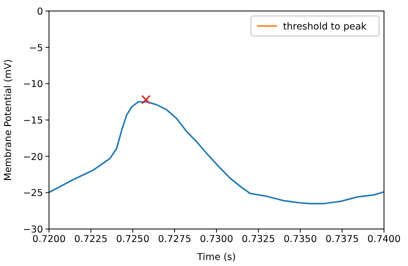  Describe the element at coordinates (32, 230) in the screenshot. I see `y-tick-label: −30` at that location.